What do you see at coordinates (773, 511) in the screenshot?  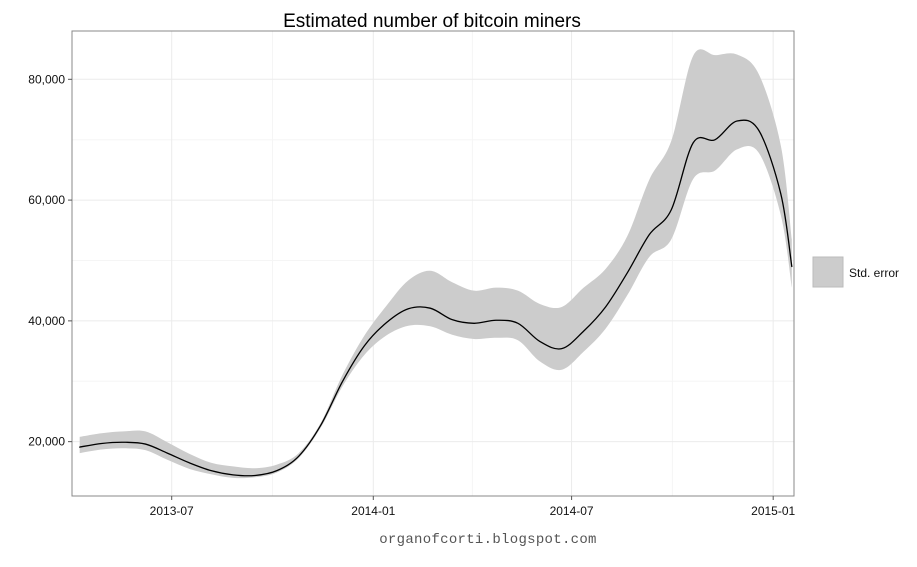 I see `x-tick-label: 2015-01` at bounding box center [773, 511].